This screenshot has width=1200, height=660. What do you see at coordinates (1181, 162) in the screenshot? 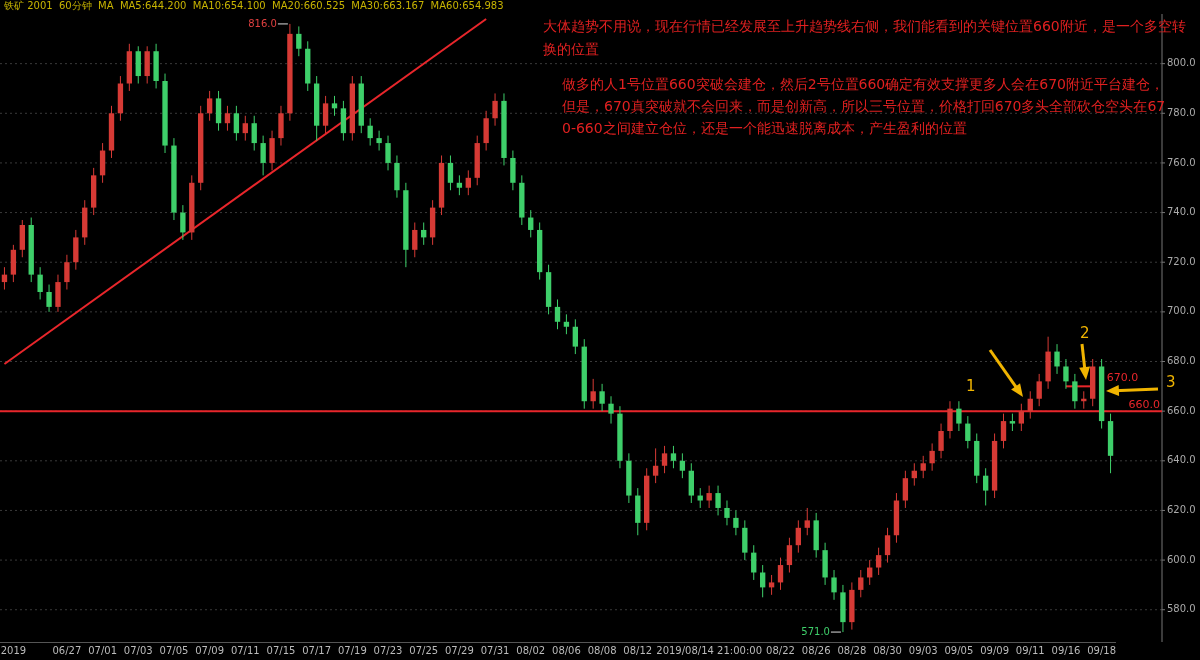
I see `y-tick-label: 760.0` at bounding box center [1181, 162].